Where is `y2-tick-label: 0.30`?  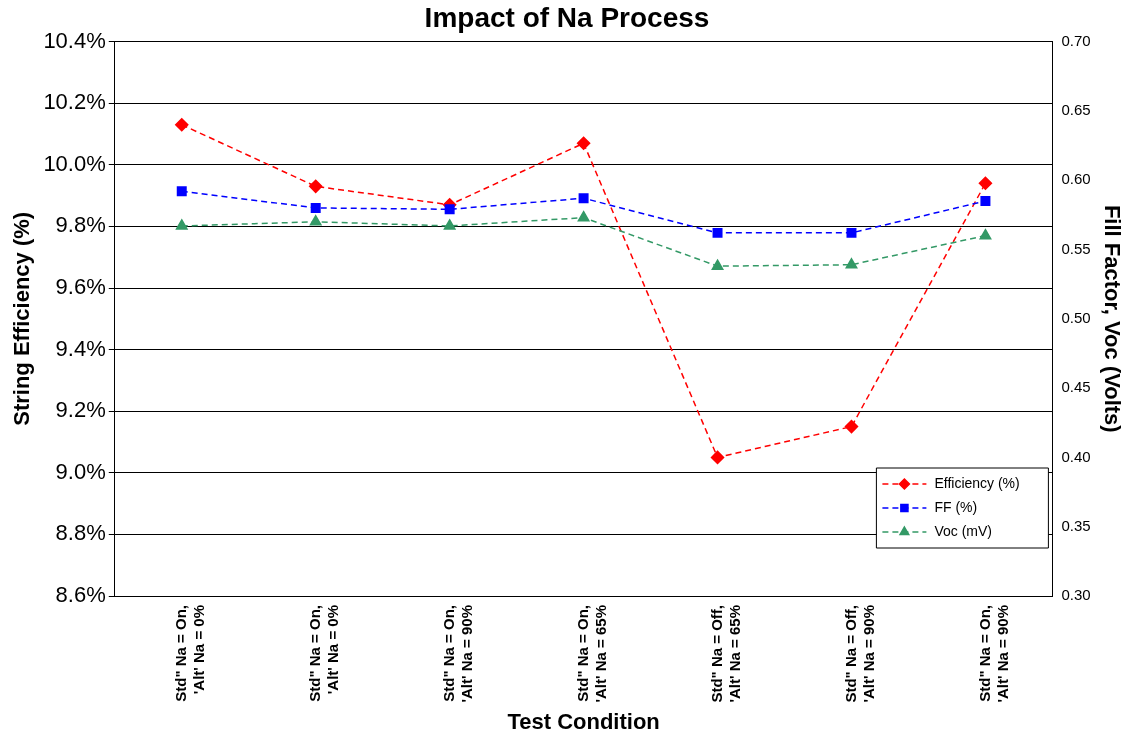
y2-tick-label: 0.30 is located at coordinates (1076, 595).